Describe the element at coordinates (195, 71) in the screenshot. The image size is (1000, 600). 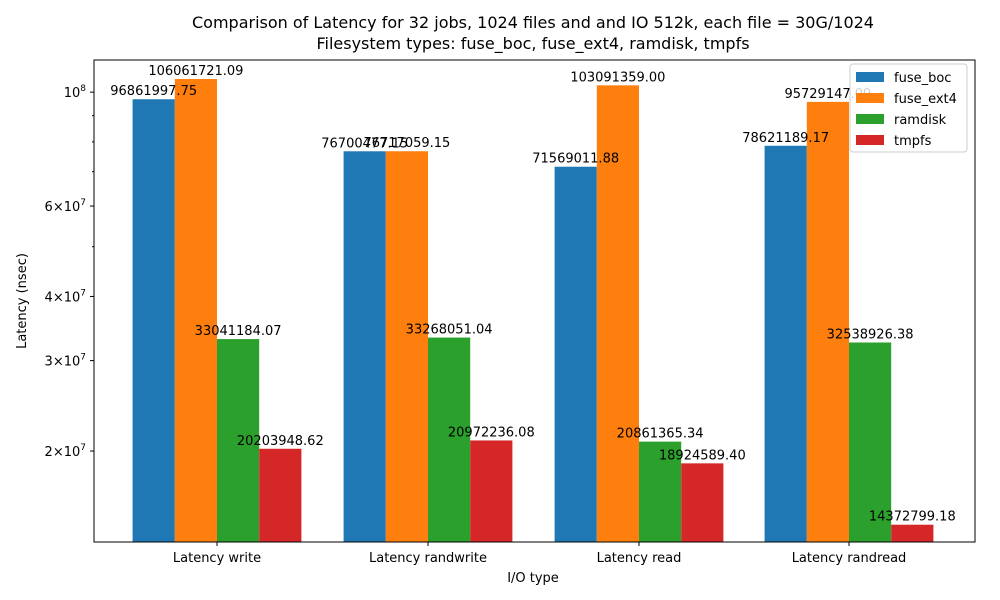
I see `data-label-fuse_ext4-1: 106061721.09` at that location.